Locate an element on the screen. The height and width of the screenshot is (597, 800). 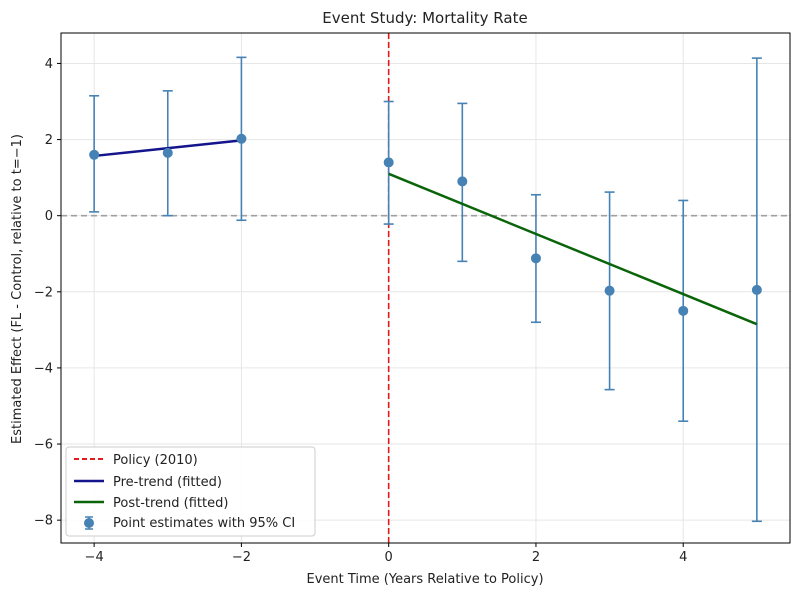
post-trend-line is located at coordinates (573, 249).